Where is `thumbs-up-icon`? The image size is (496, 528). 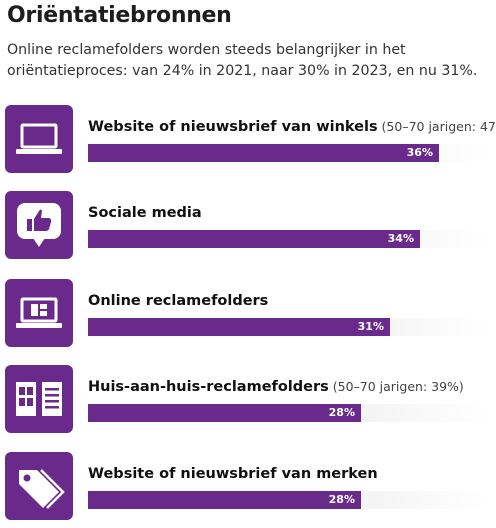 thumbs-up-icon is located at coordinates (39, 225).